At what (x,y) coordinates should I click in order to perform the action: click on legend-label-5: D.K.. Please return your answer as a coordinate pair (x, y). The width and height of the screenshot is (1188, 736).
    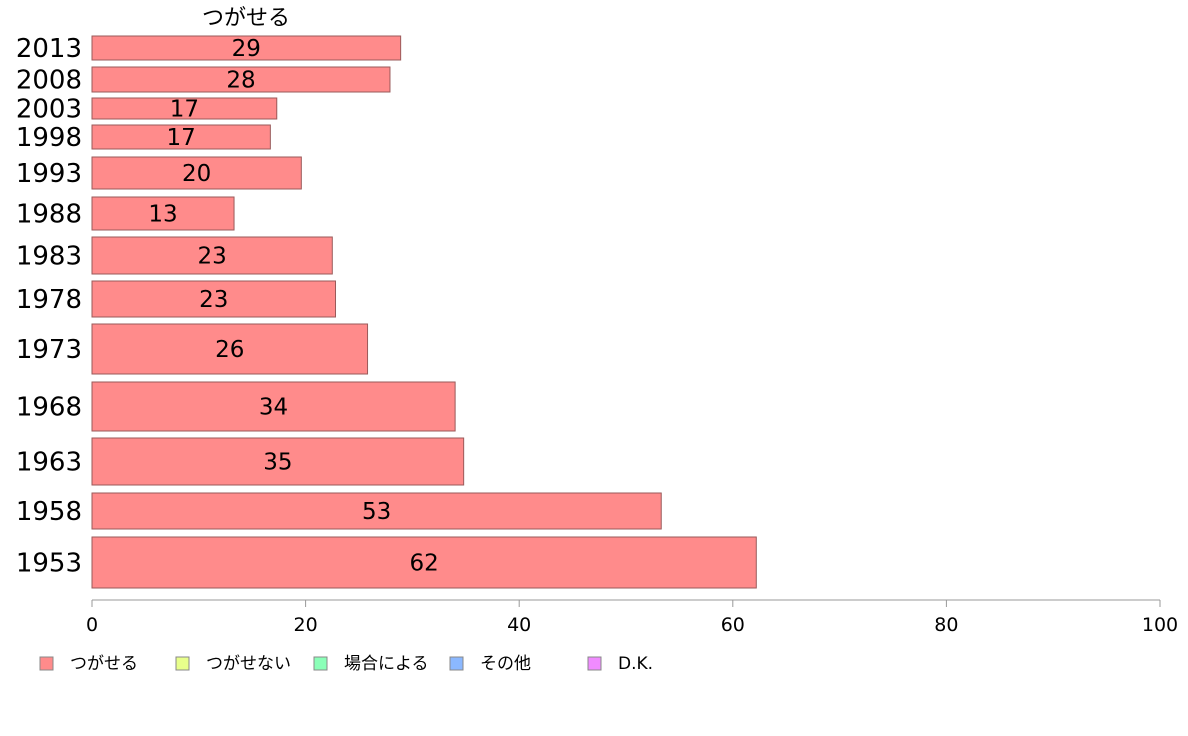
    Looking at the image, I should click on (635, 664).